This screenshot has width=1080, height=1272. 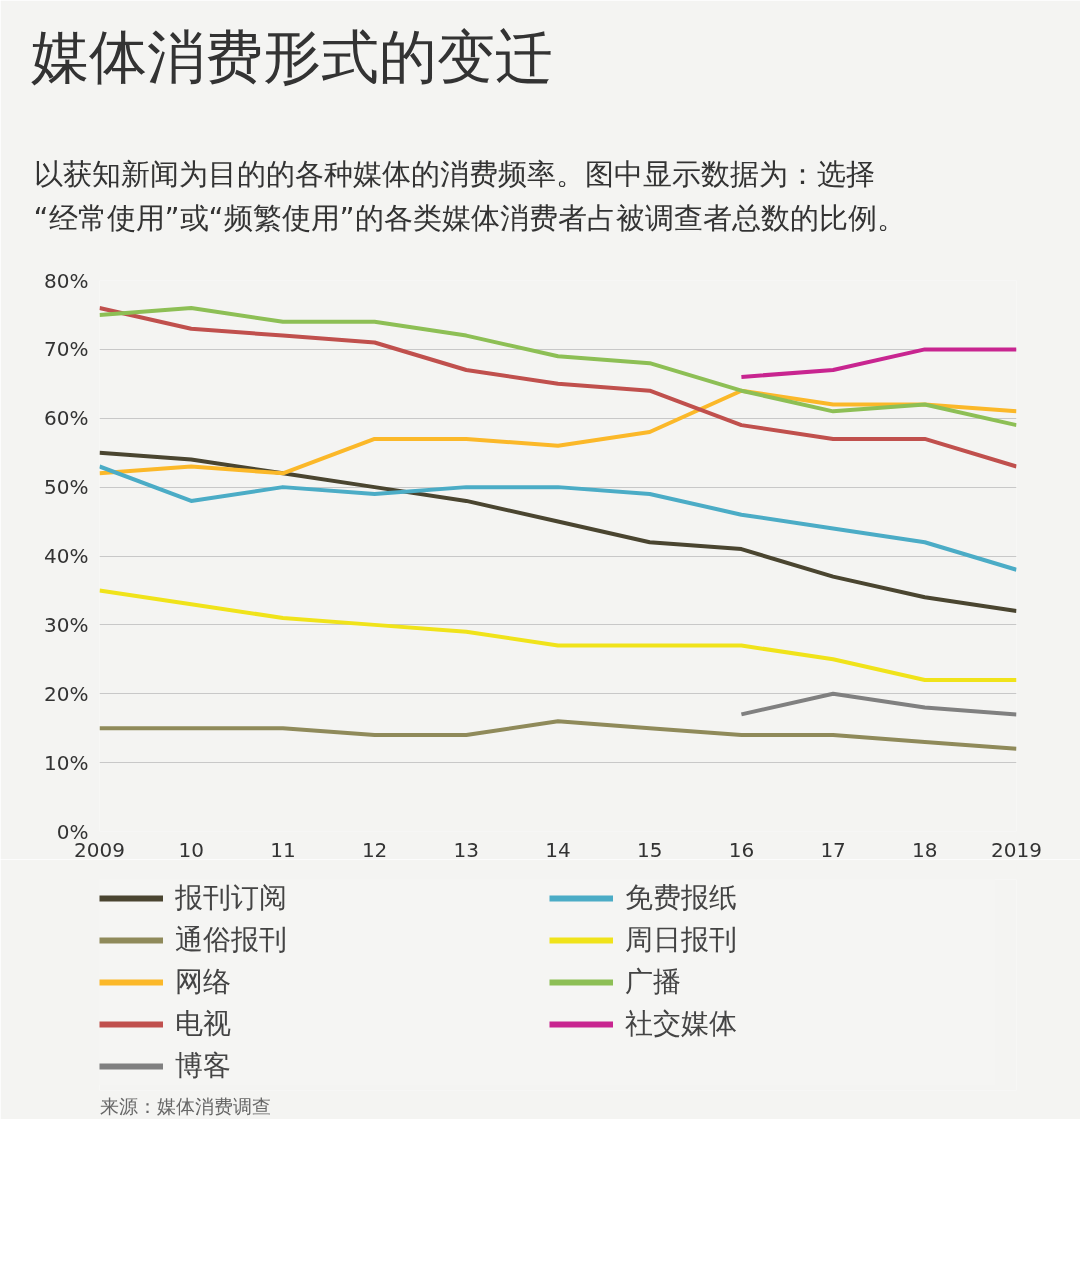 I want to click on chart-title: 媒体消费形式的变迁, so click(x=291, y=56).